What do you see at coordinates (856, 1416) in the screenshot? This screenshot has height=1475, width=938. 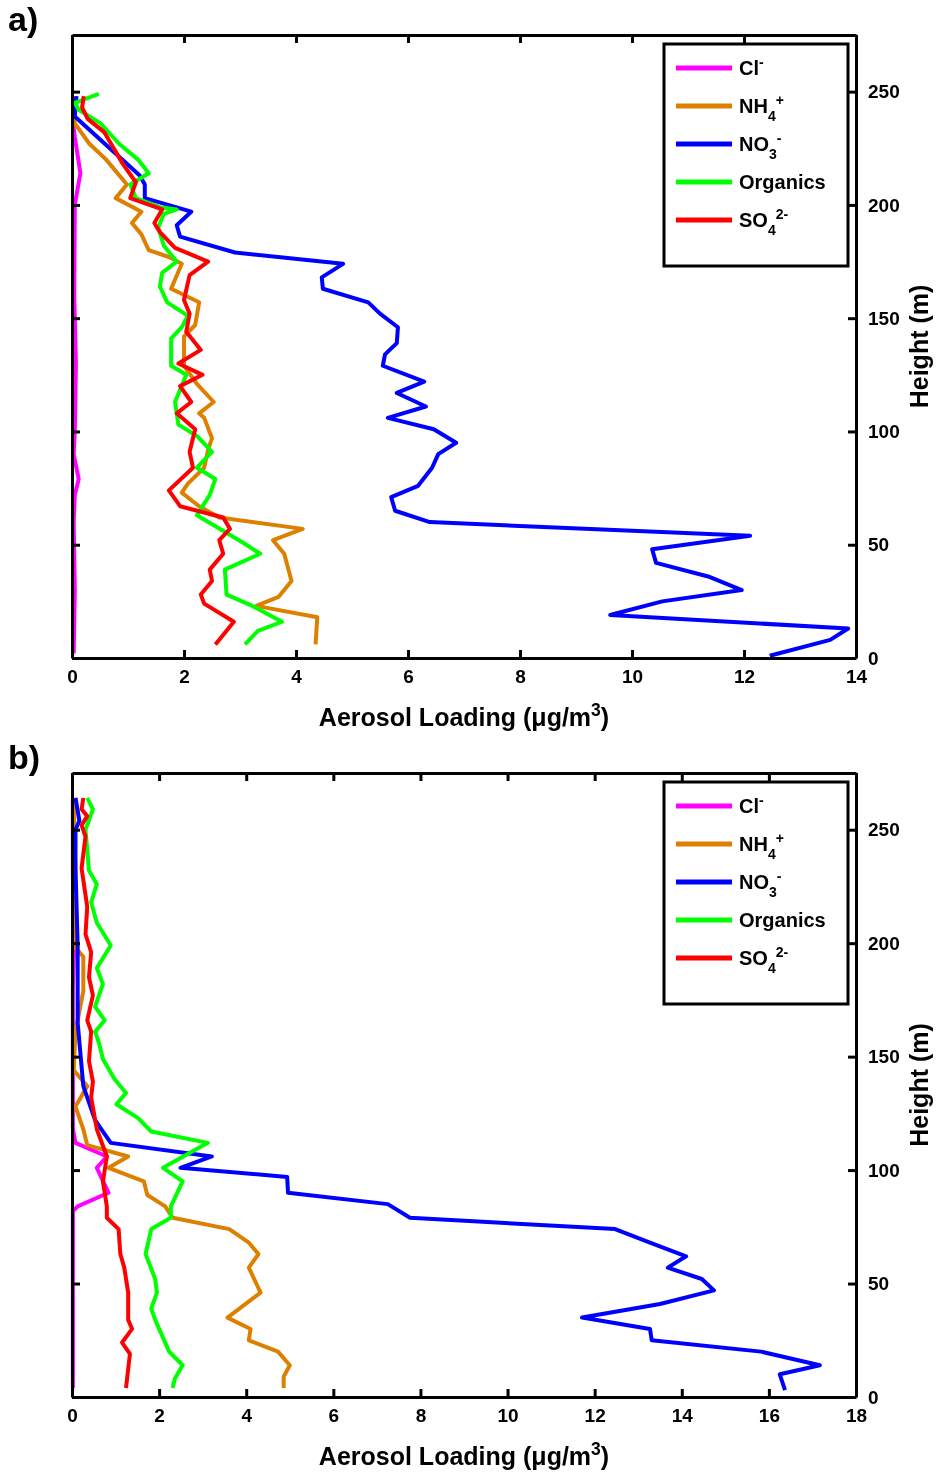 I see `x-tick-label: 18` at bounding box center [856, 1416].